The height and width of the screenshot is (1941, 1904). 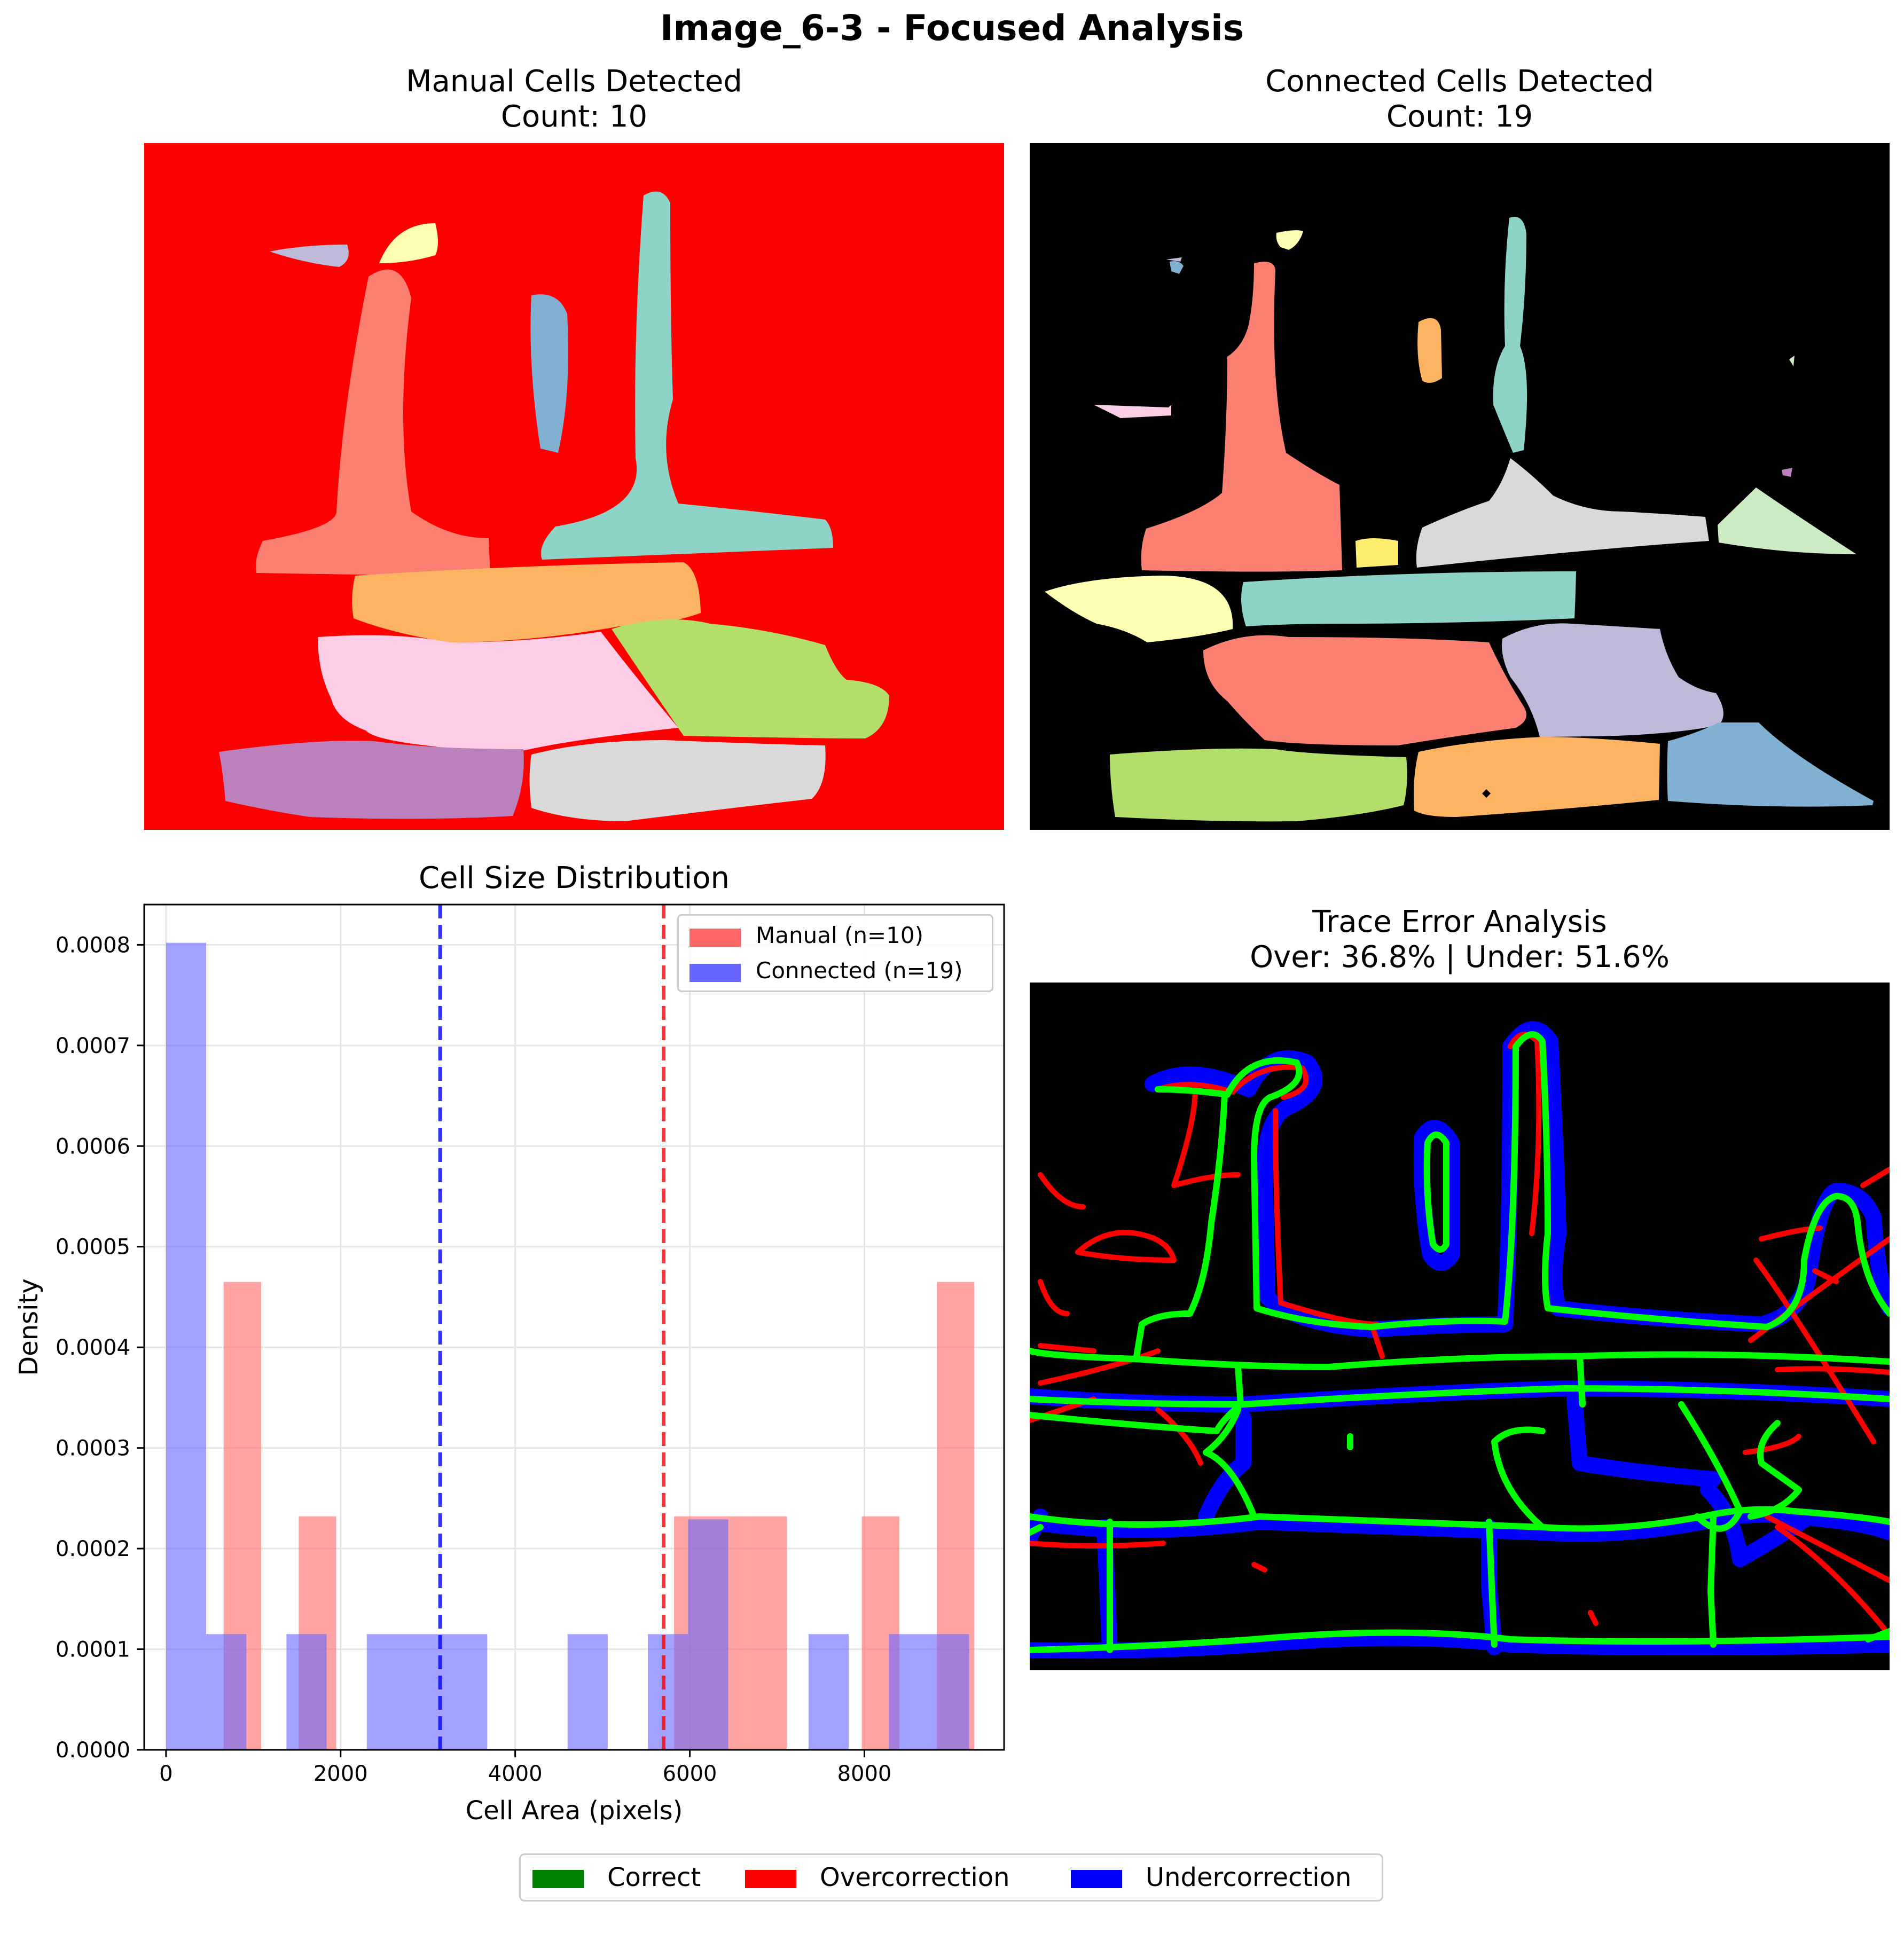 What do you see at coordinates (166, 1774) in the screenshot?
I see `x-tick-label: 0` at bounding box center [166, 1774].